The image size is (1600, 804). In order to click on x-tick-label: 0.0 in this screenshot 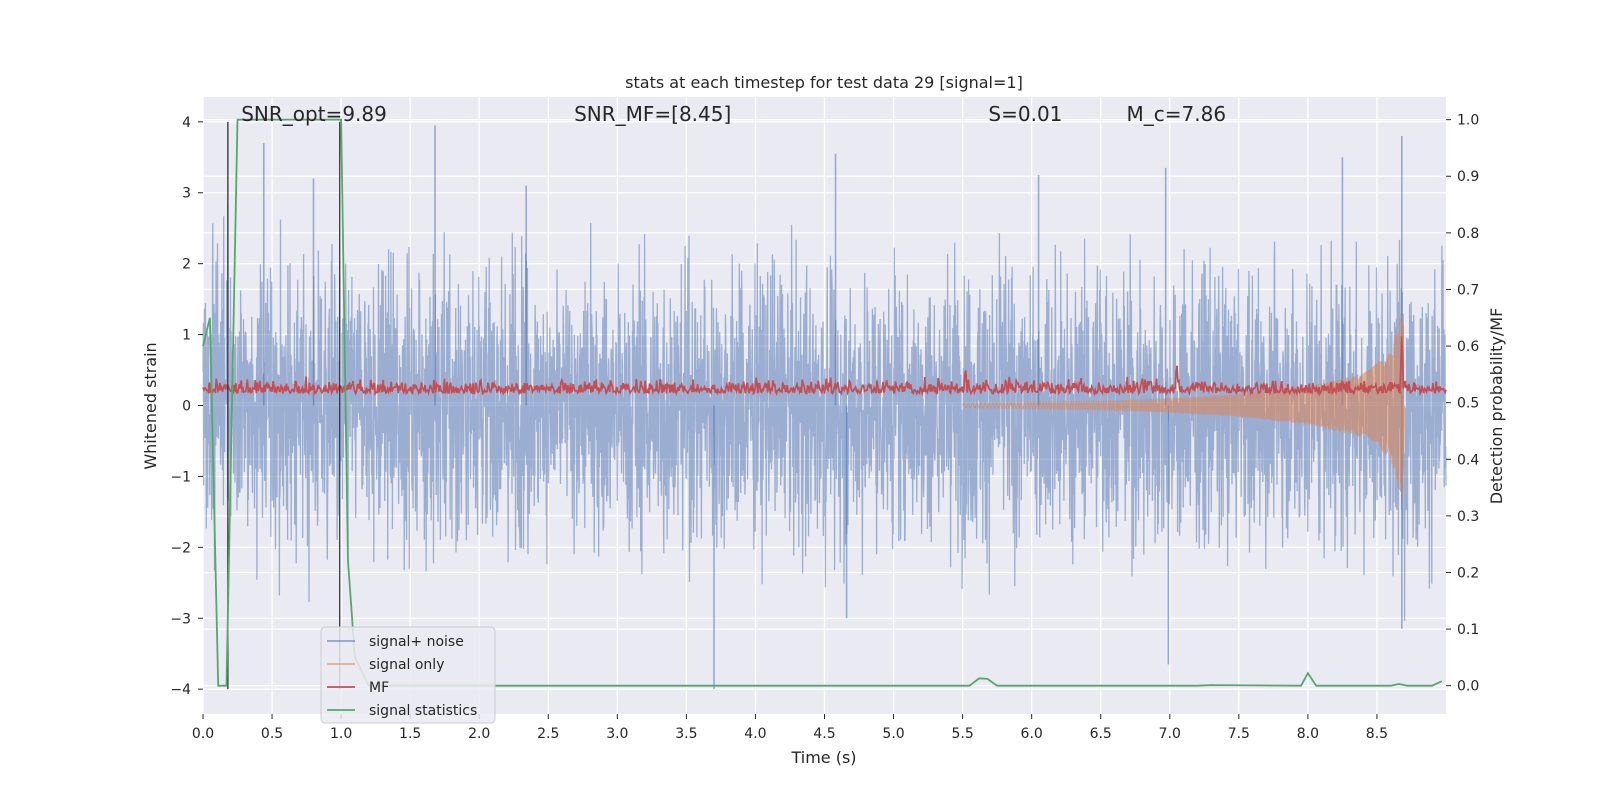, I will do `click(203, 734)`.